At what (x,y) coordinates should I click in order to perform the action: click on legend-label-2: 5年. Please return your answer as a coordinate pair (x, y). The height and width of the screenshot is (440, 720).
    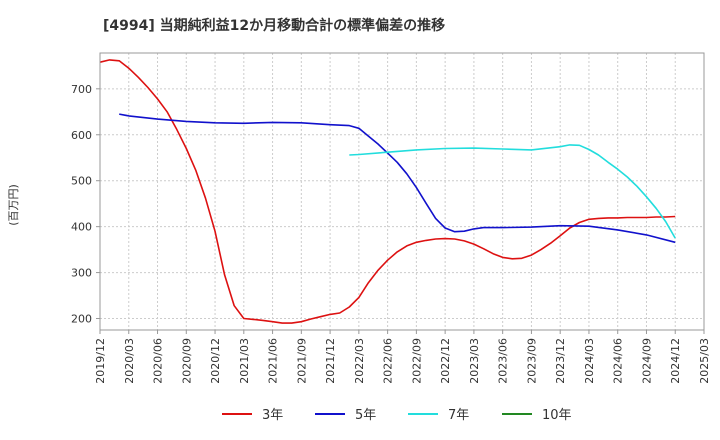
    Looking at the image, I should click on (365, 415).